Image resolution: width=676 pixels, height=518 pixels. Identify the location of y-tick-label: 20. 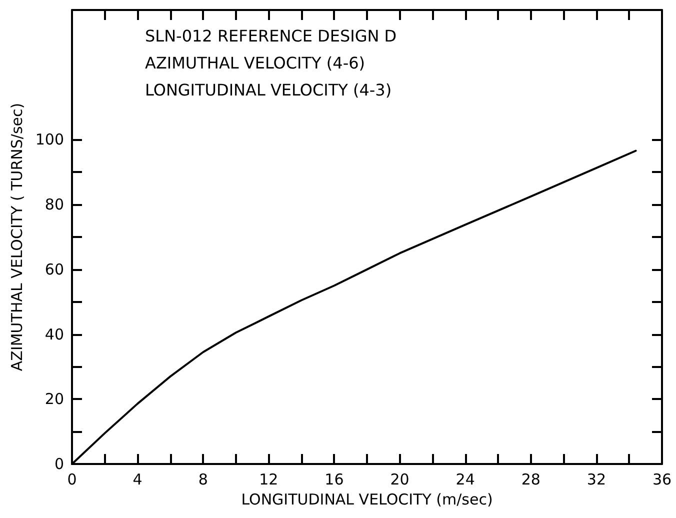
(54, 399).